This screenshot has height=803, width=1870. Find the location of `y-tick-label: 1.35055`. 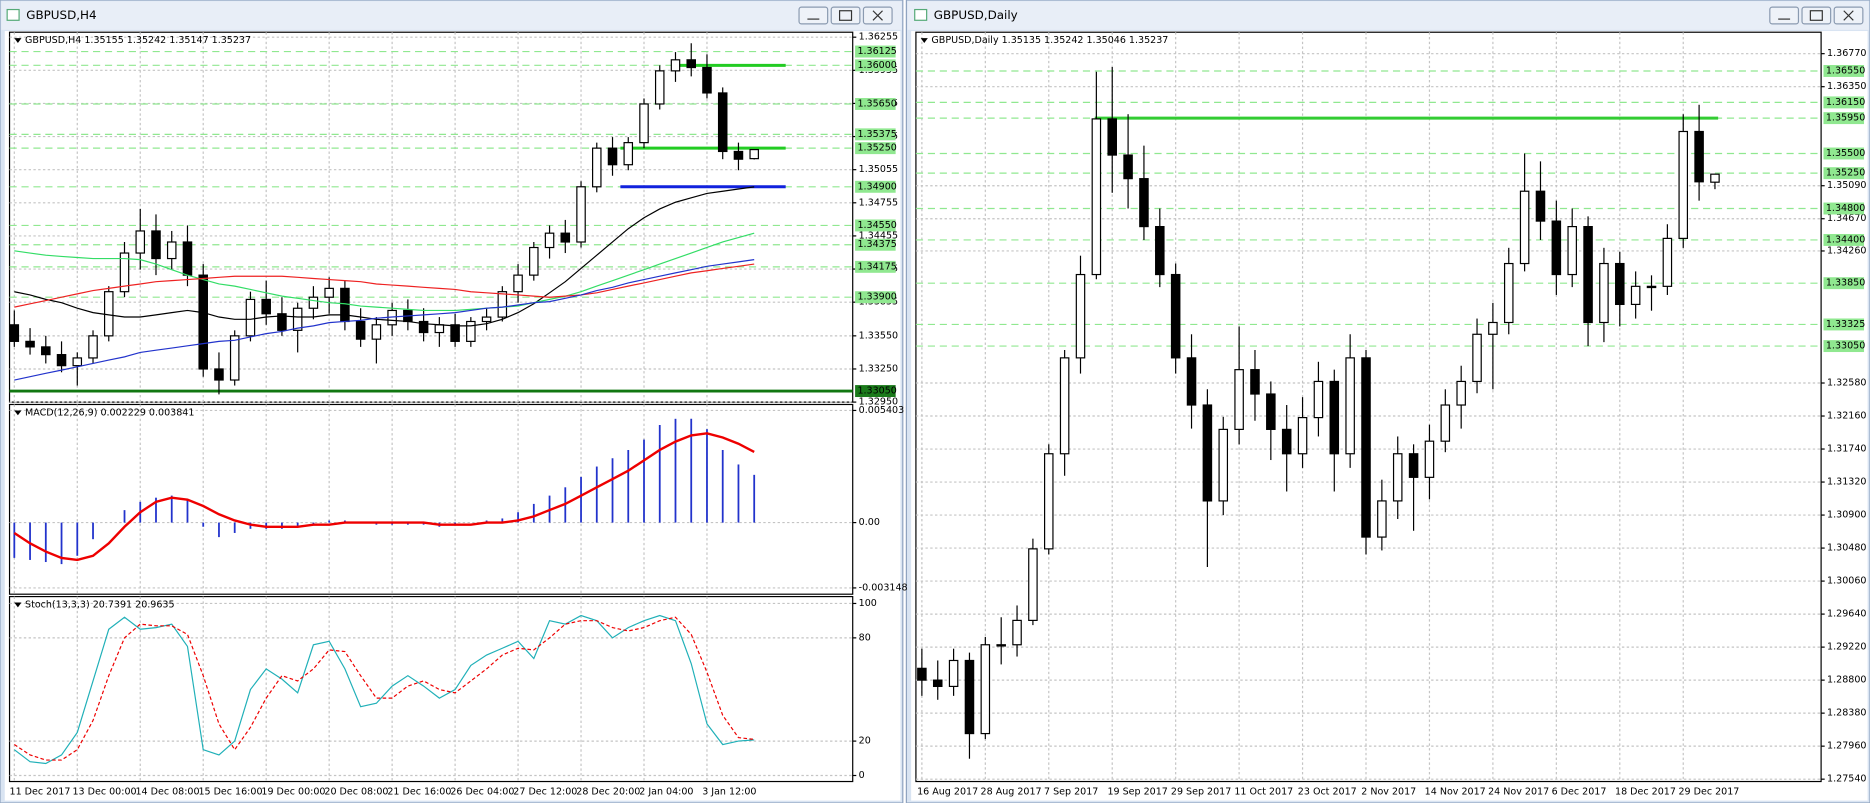

y-tick-label: 1.35055 is located at coordinates (878, 169).